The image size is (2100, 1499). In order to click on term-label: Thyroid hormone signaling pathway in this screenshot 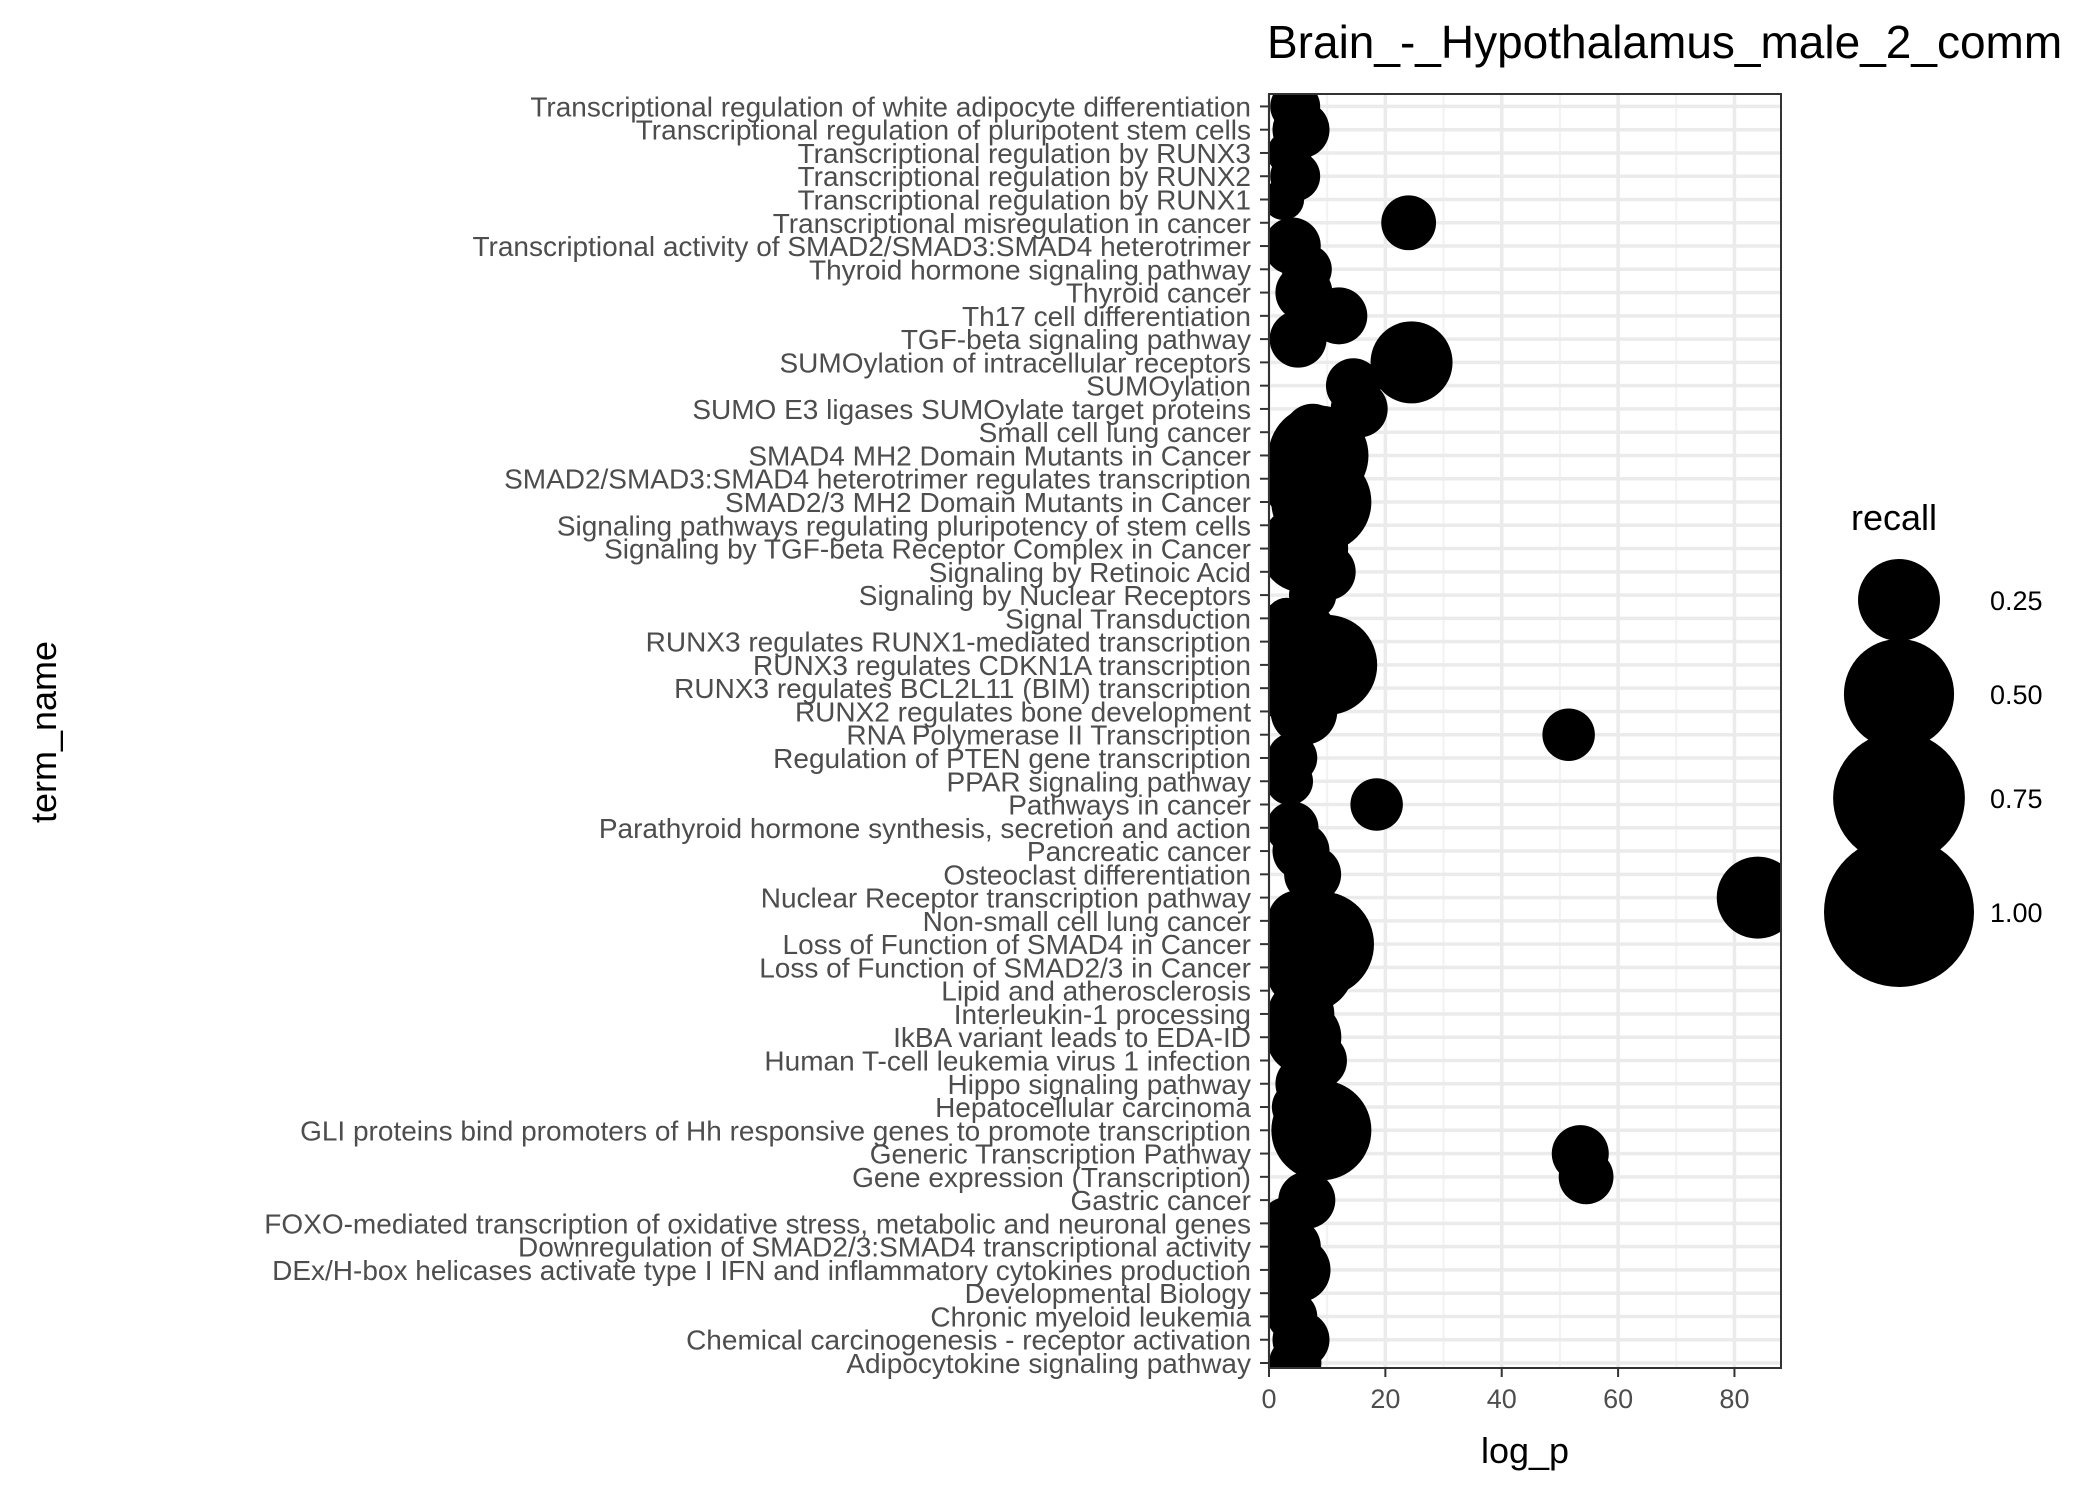, I will do `click(1030, 269)`.